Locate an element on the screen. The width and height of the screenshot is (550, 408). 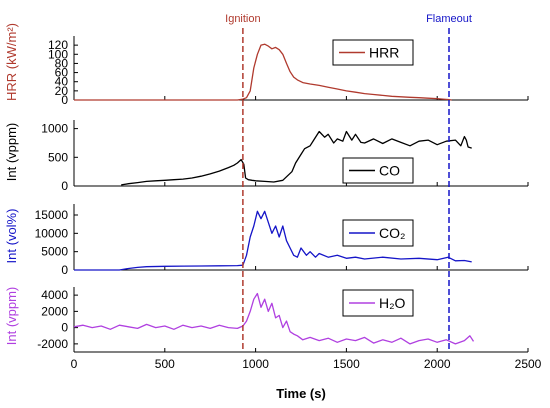
legend-label-2: CO₂ is located at coordinates (392, 233).